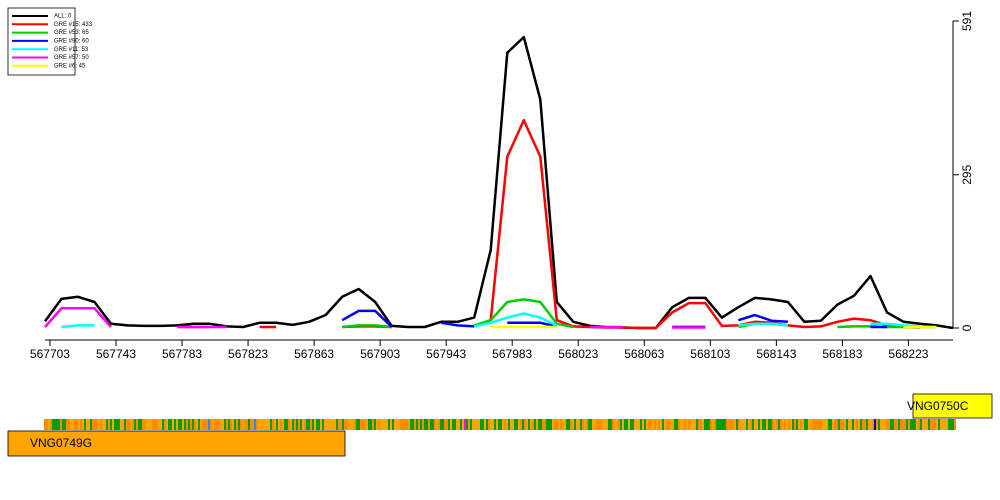  Describe the element at coordinates (967, 21) in the screenshot. I see `y-tick-label: 591` at that location.